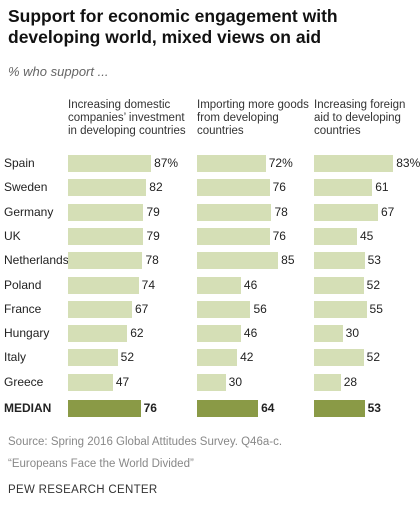 The image size is (420, 508). I want to click on row-label: Greece, so click(24, 381).